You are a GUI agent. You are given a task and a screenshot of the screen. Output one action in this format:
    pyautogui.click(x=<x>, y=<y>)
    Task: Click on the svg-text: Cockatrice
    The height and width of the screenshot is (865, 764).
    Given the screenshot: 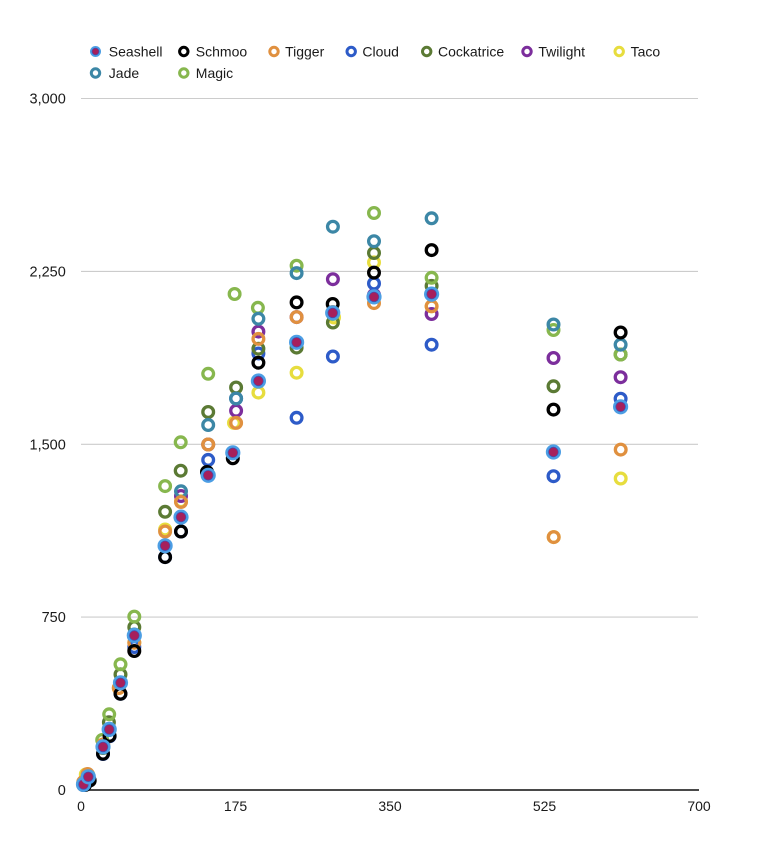 What is the action you would take?
    pyautogui.click(x=471, y=51)
    